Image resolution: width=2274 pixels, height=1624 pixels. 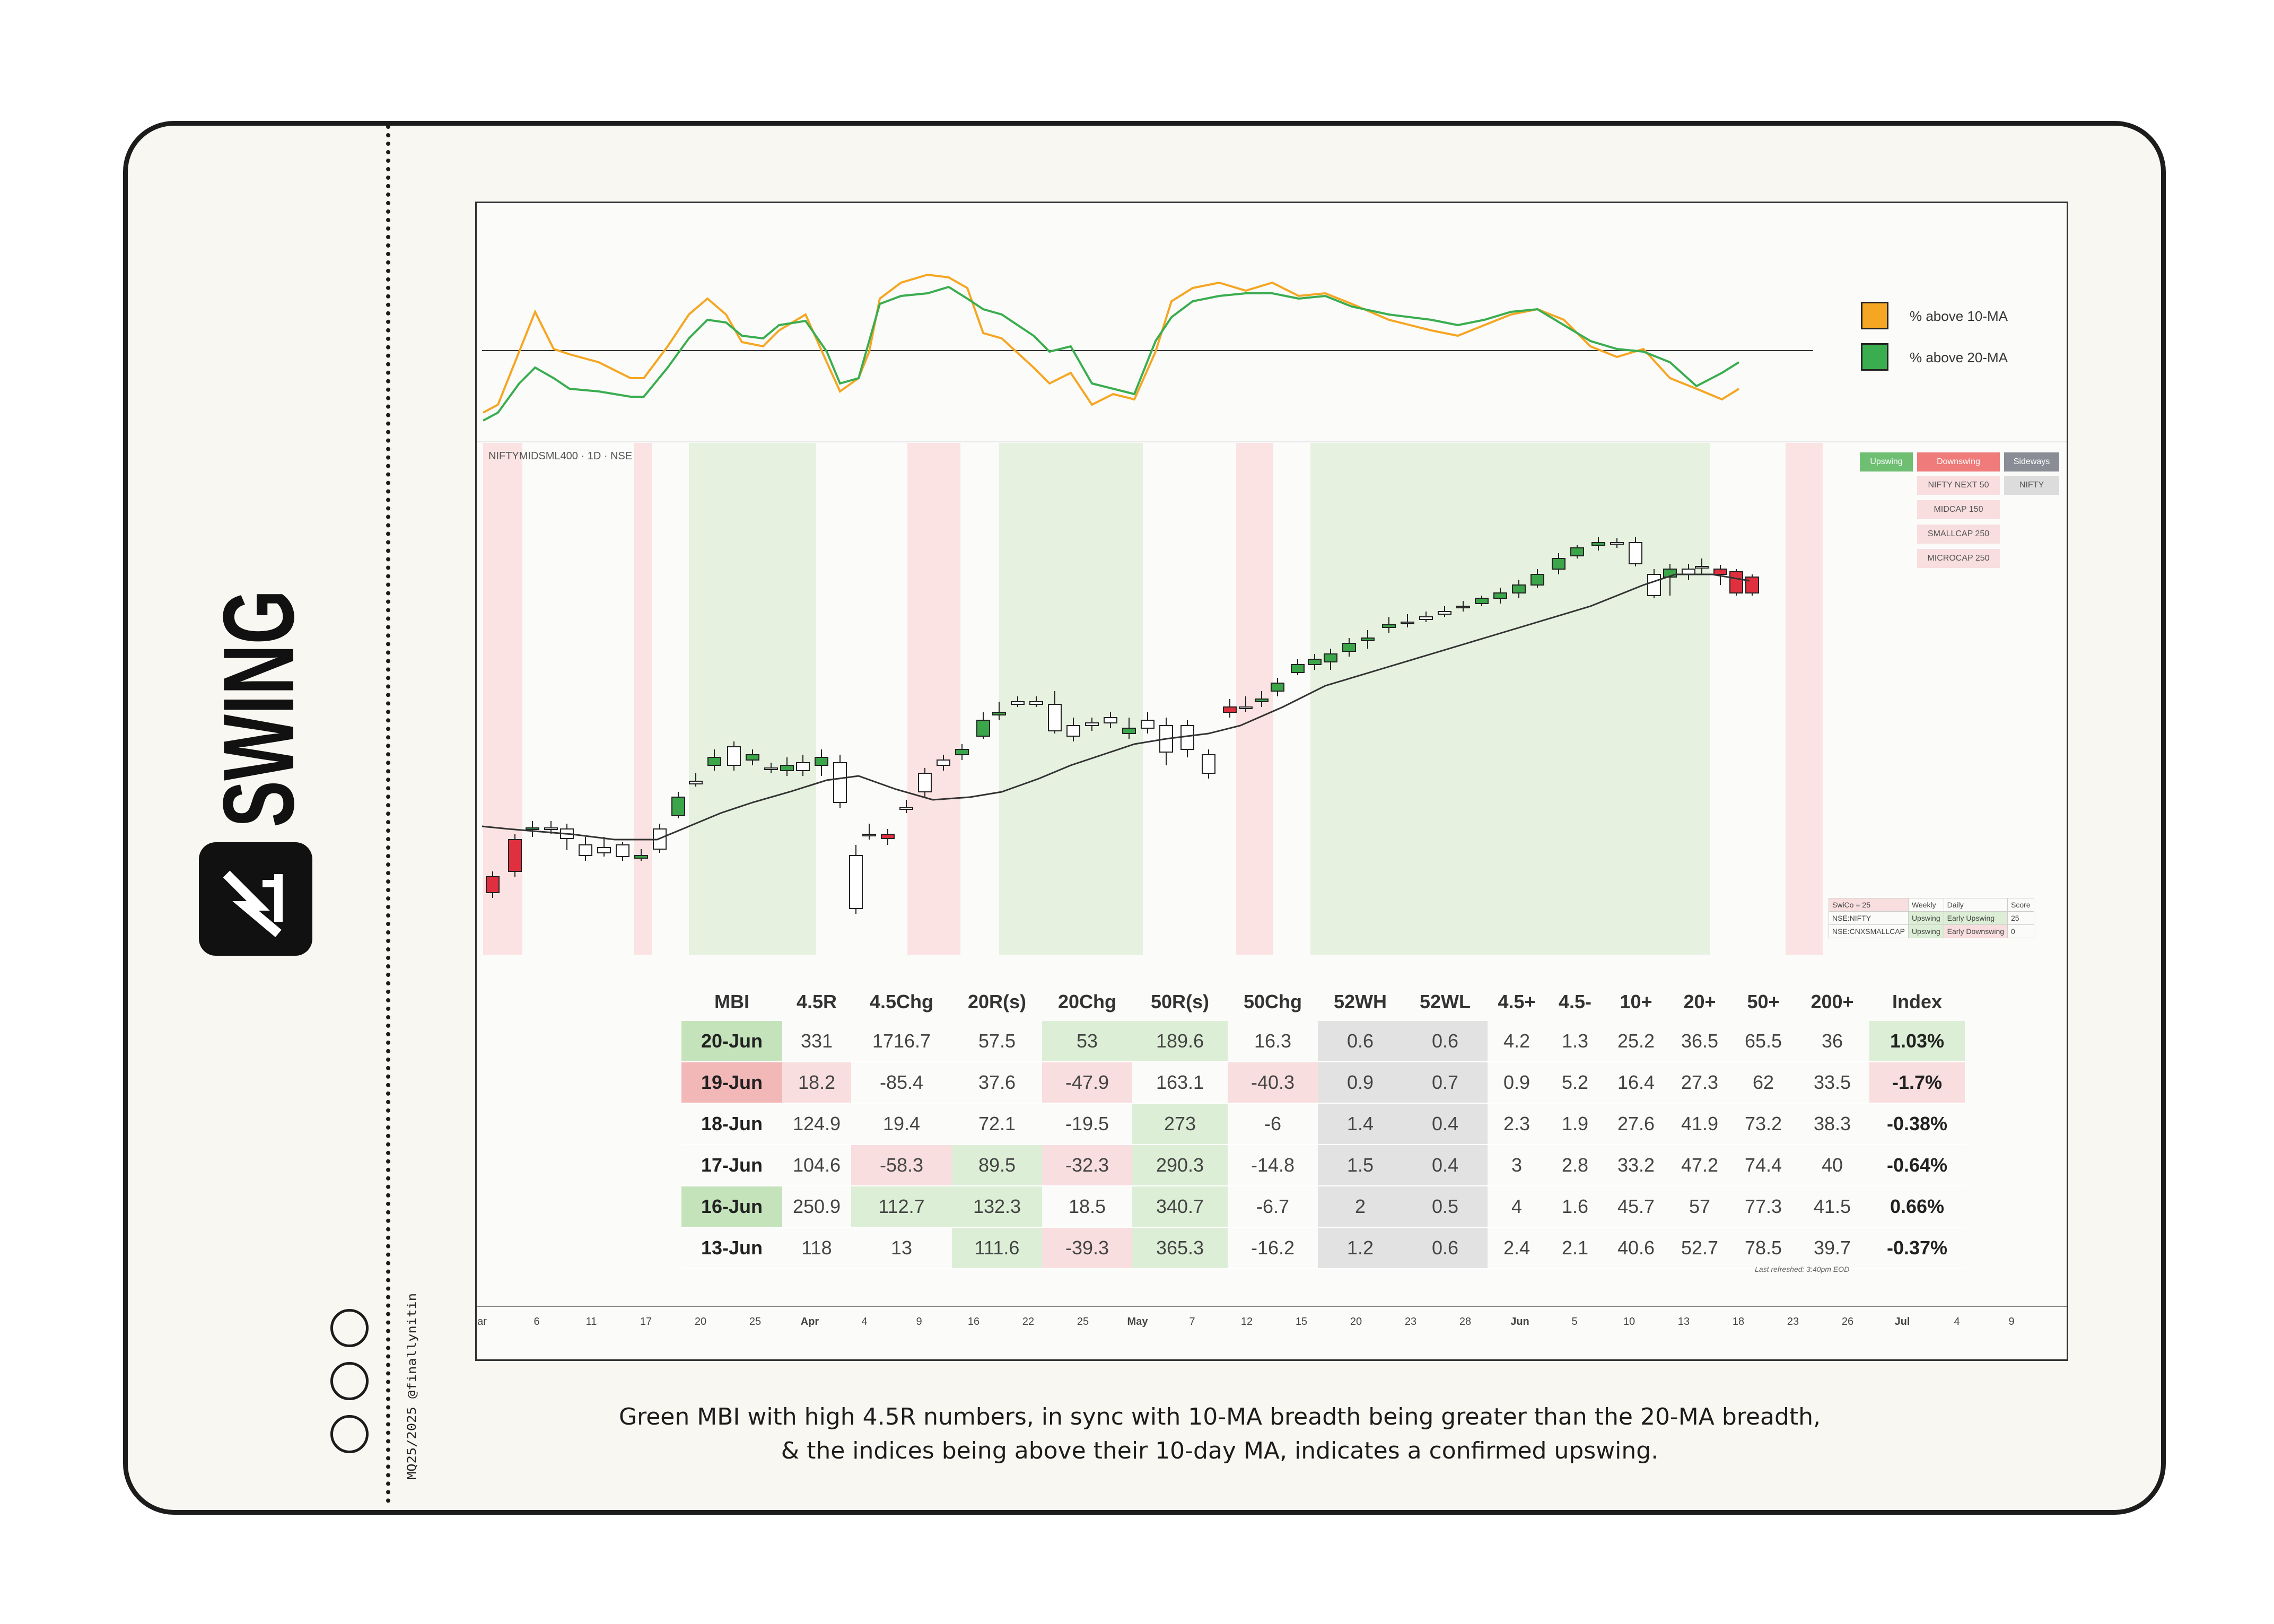 I want to click on mbi-value-cell: 27.6, so click(x=1636, y=1124).